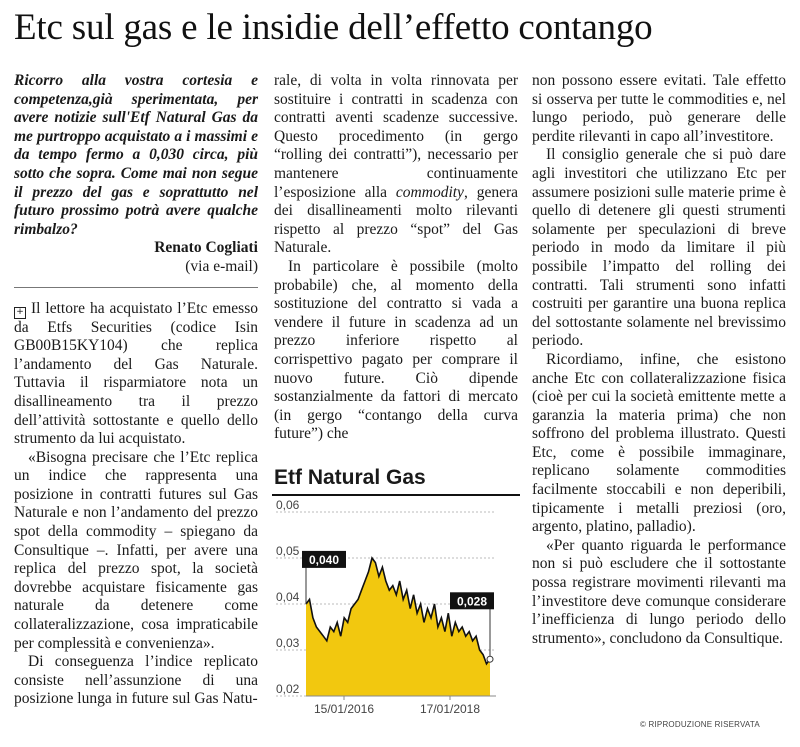 The height and width of the screenshot is (747, 800). I want to click on divider, so click(136, 287).